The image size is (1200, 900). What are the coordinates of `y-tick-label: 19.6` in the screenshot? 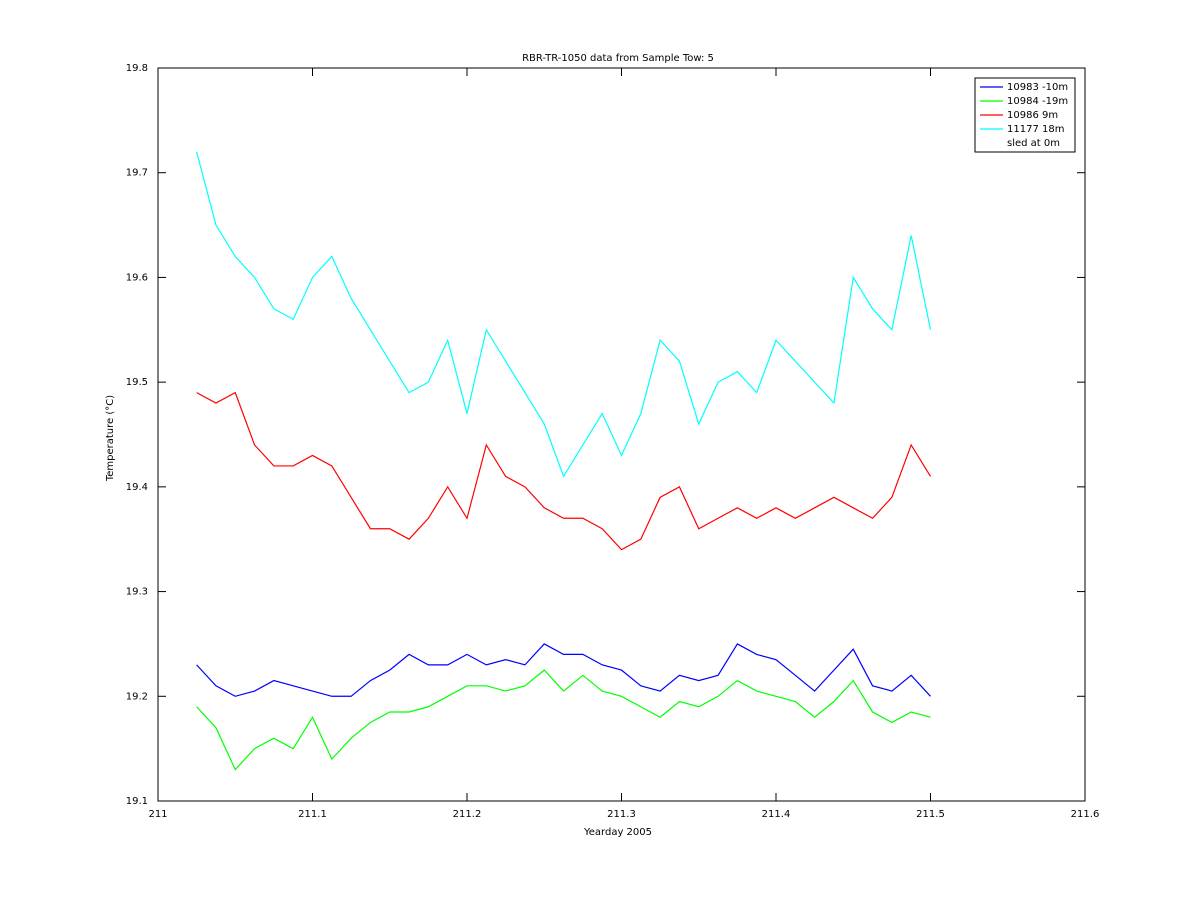 It's located at (137, 277).